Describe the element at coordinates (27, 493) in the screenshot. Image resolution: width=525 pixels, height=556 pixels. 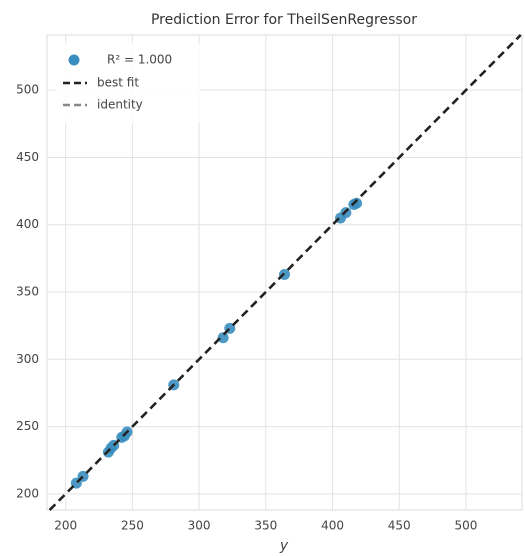
I see `y-tick-label: 200` at that location.